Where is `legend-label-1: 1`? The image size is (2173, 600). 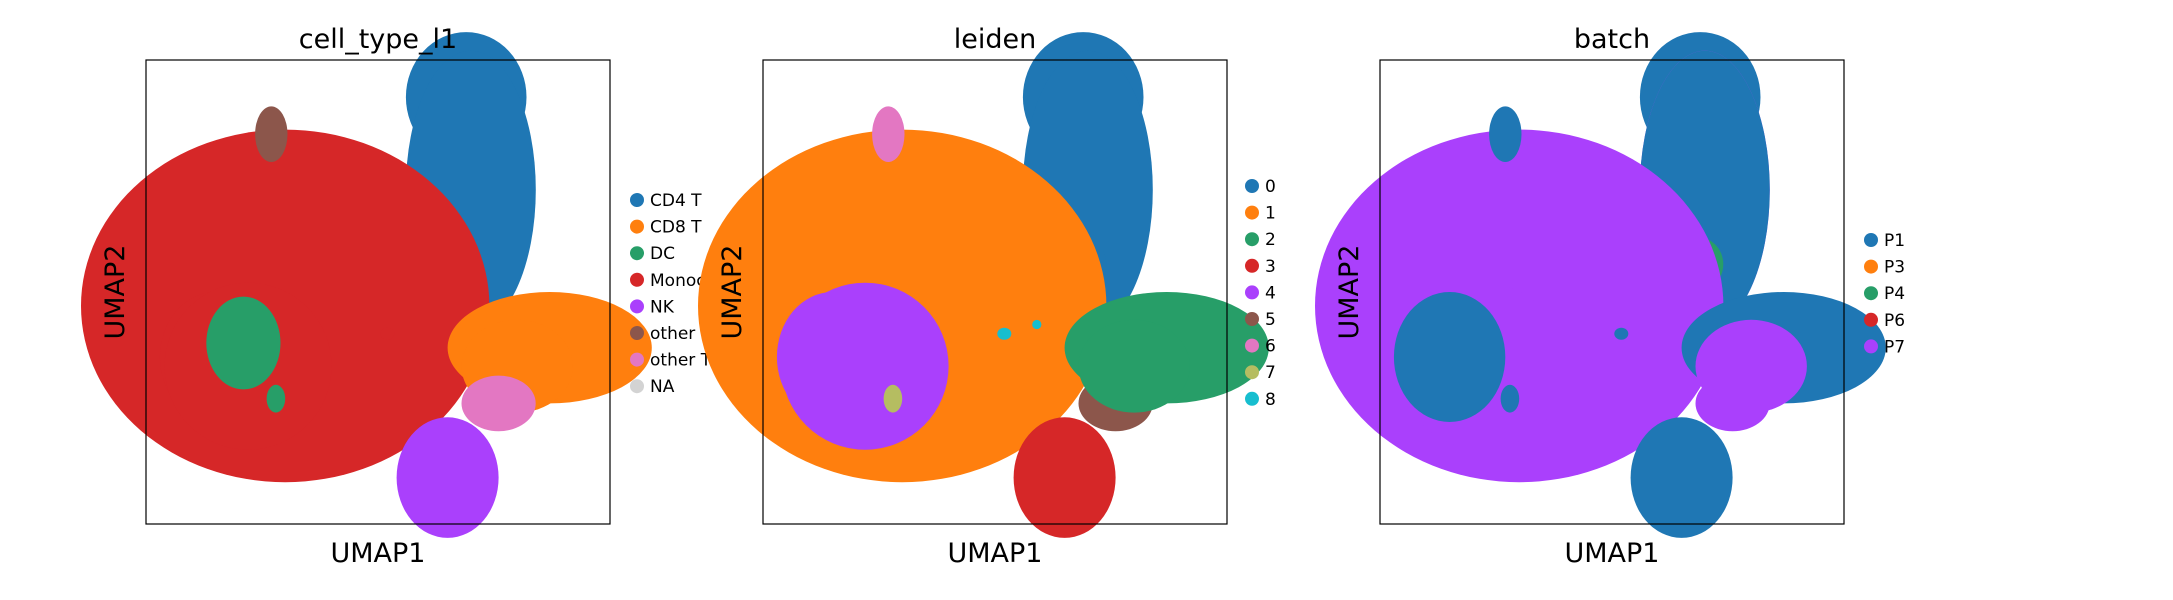
legend-label-1: 1 is located at coordinates (1270, 214).